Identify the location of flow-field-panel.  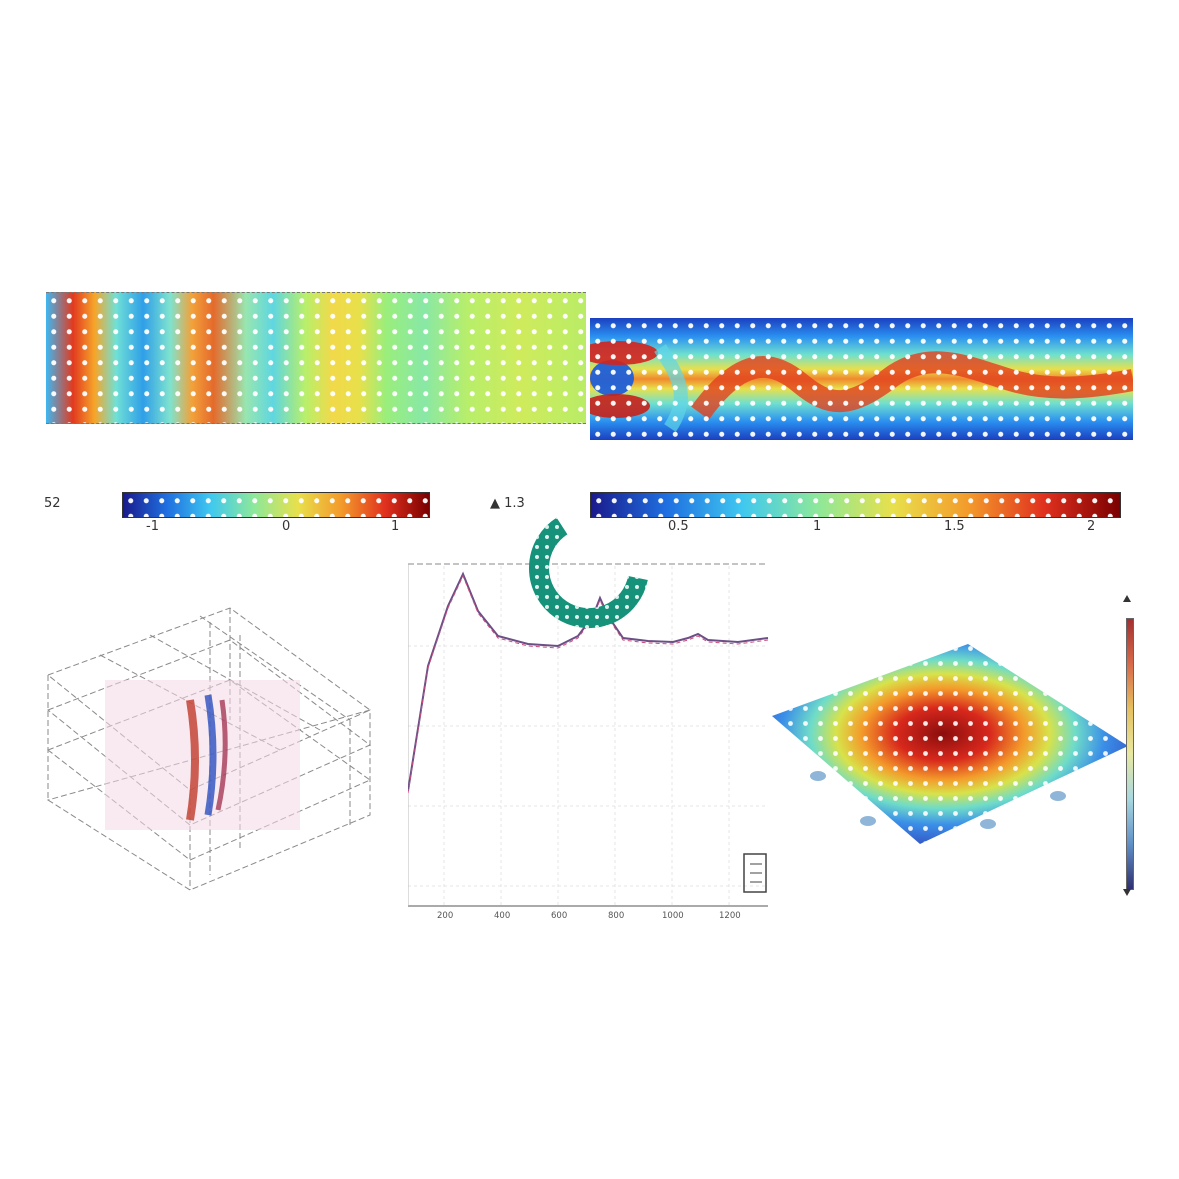
(861, 379).